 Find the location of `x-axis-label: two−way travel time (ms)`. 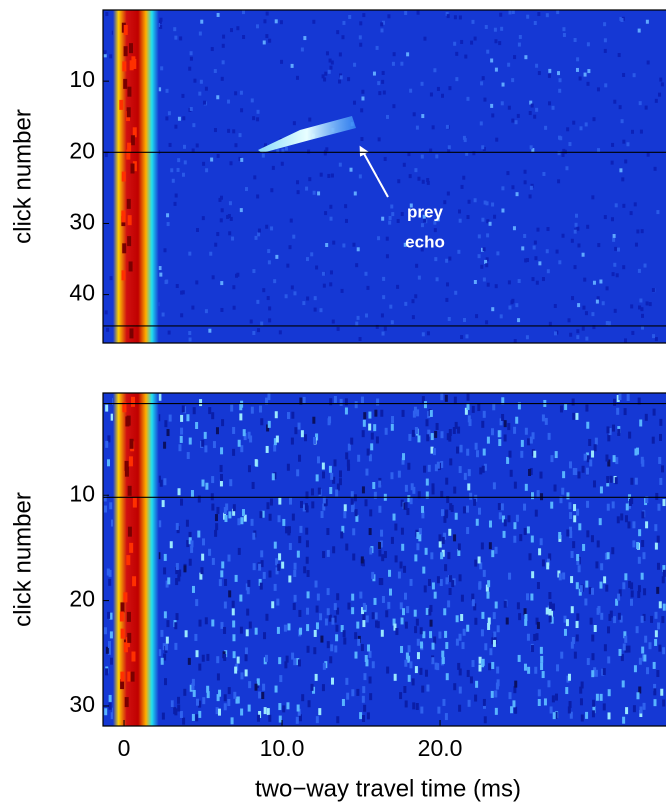

x-axis-label: two−way travel time (ms) is located at coordinates (388, 788).